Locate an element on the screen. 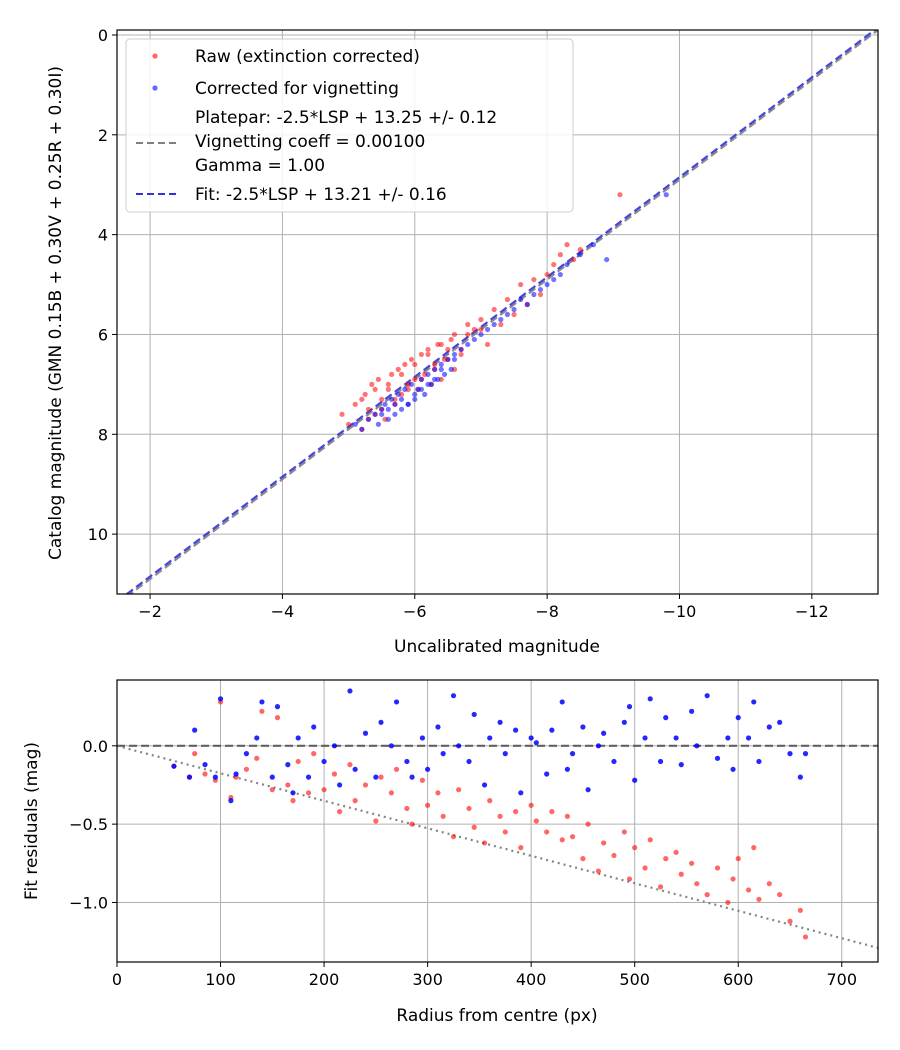  bottom-xtick-label-1: 100 is located at coordinates (220, 979).